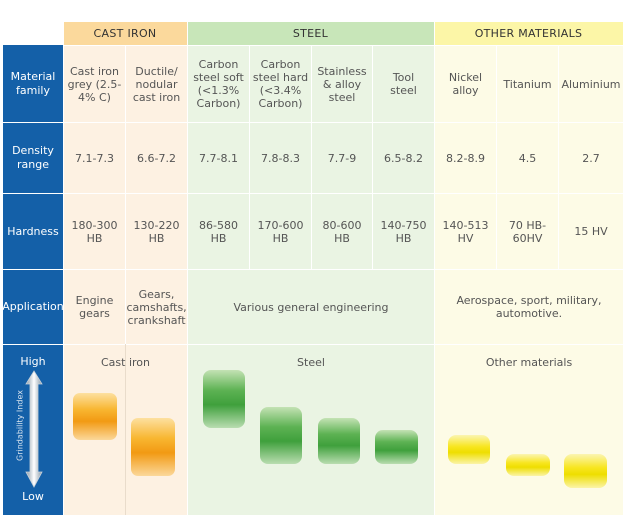 Image resolution: width=625 pixels, height=517 pixels. I want to click on family-cell: Ductile/ nodular cast iron, so click(156, 84).